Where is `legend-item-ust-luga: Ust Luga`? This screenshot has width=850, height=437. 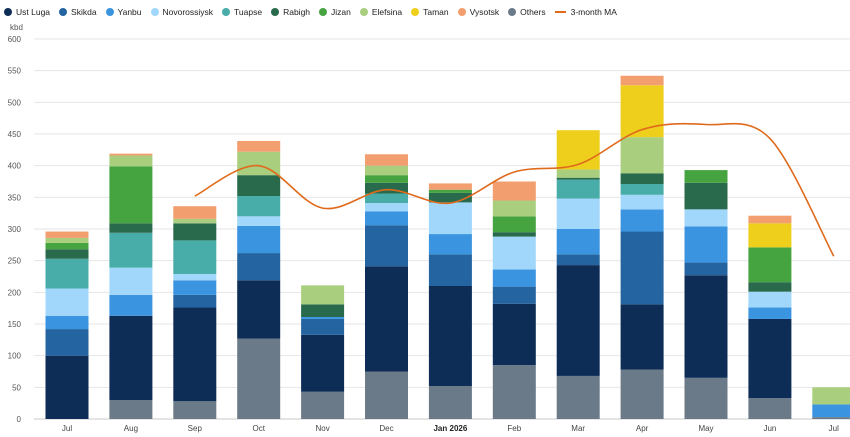
legend-item-ust-luga: Ust Luga is located at coordinates (27, 12).